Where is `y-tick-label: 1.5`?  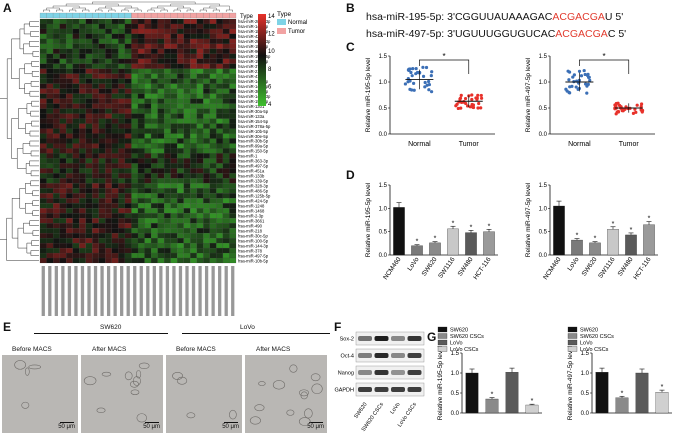
y-tick-label: 1.5 is located at coordinates (455, 354).